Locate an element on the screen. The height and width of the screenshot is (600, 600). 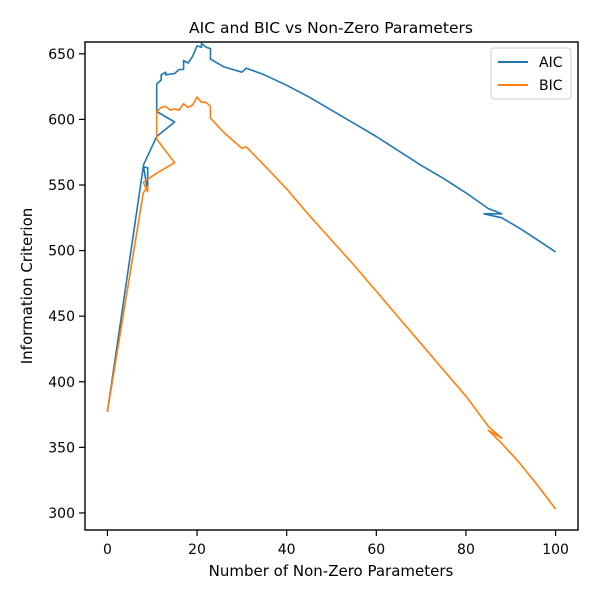
legend-label-bic: BIC is located at coordinates (551, 86).